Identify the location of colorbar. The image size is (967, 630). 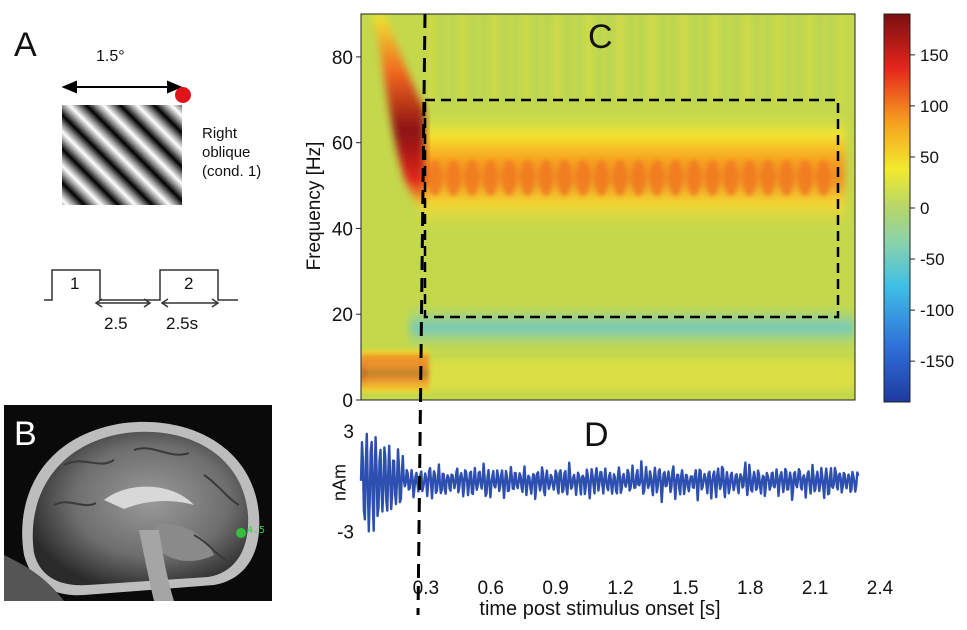
(897, 208).